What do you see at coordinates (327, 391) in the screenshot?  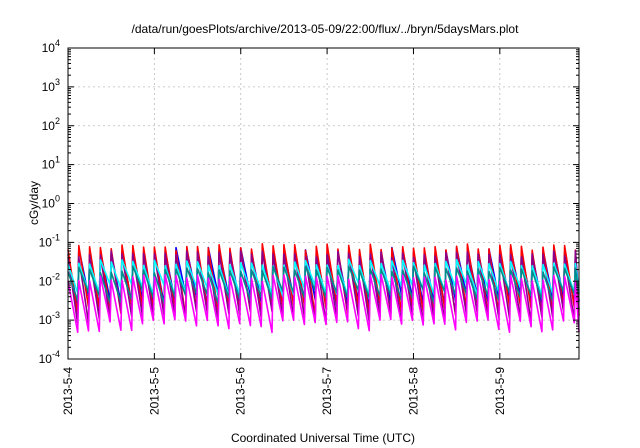 I see `x-tick-label: 2013-5-7` at bounding box center [327, 391].